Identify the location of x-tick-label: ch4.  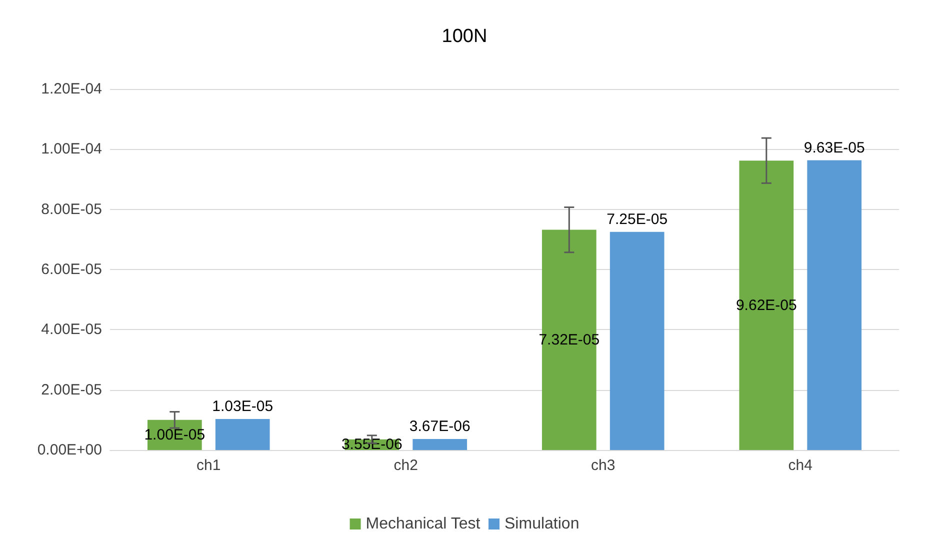
(800, 465).